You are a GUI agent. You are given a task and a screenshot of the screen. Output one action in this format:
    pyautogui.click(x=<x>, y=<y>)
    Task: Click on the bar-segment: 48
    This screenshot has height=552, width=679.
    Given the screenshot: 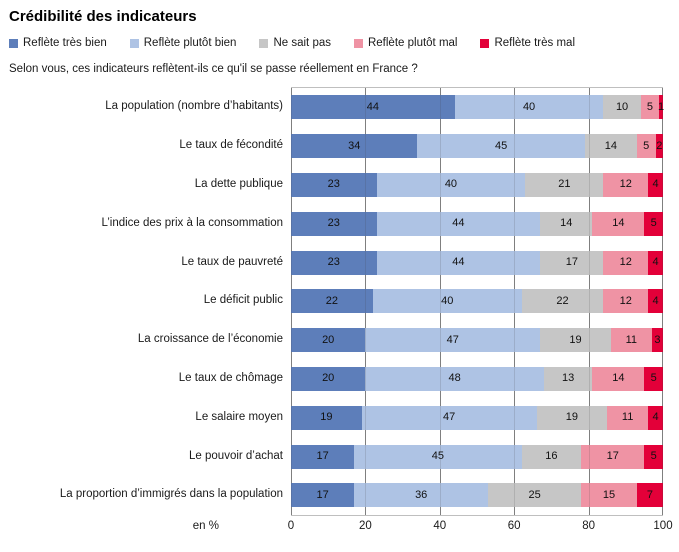 What is the action you would take?
    pyautogui.click(x=454, y=378)
    